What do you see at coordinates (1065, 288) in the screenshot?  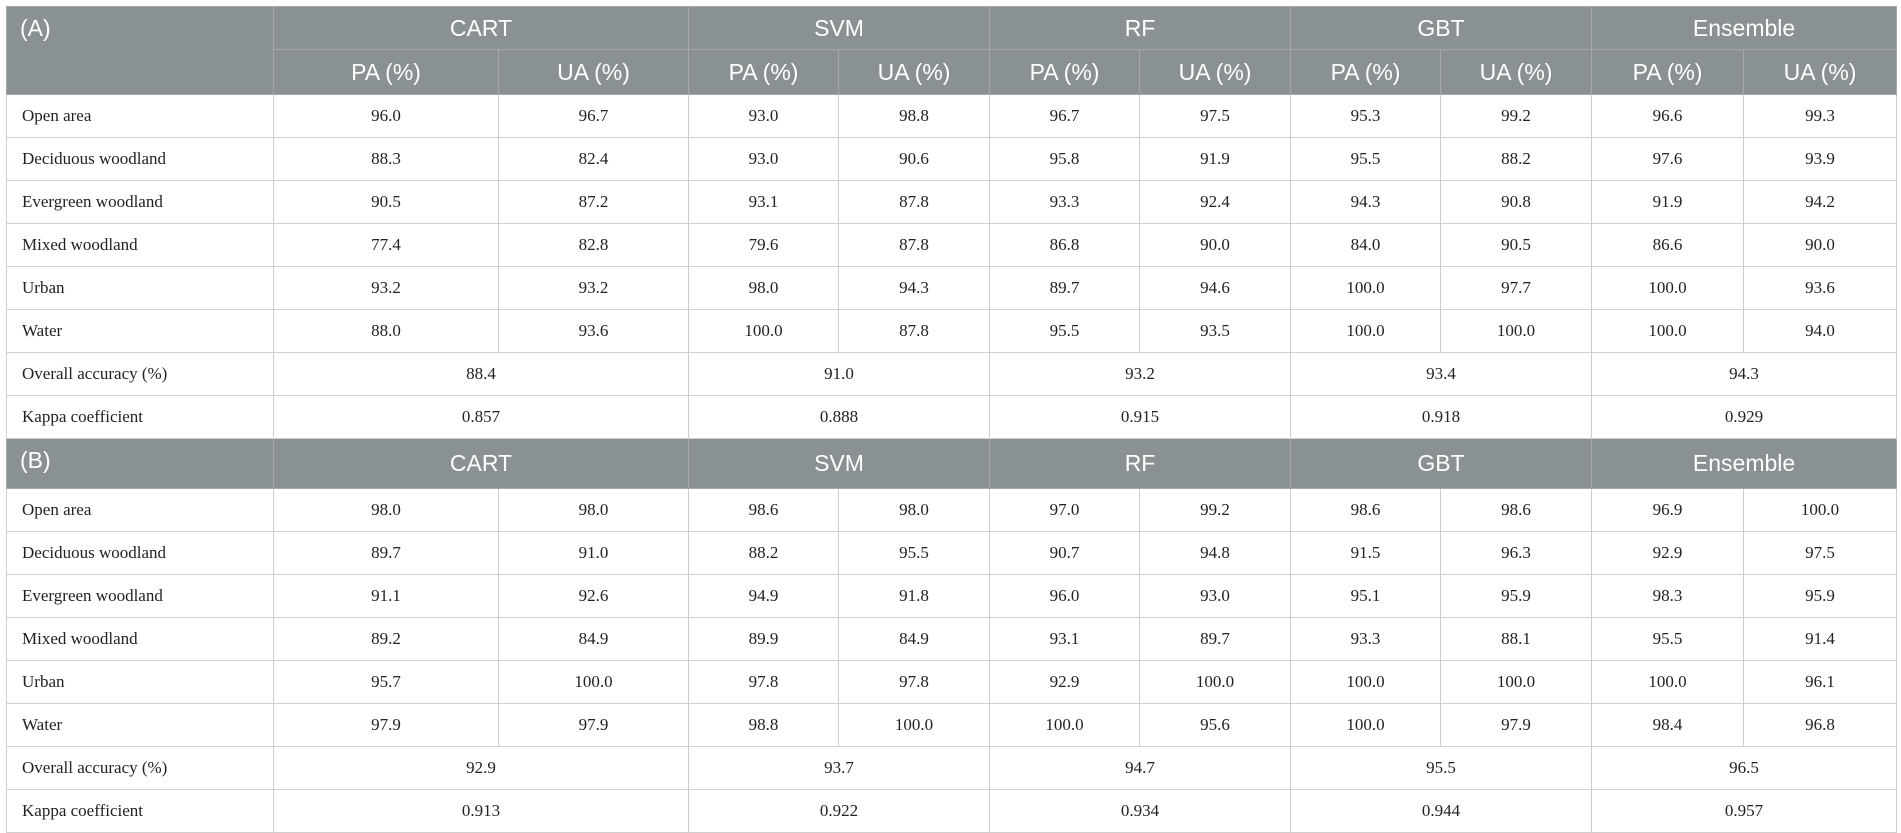 I see `table-cell: 89.7` at bounding box center [1065, 288].